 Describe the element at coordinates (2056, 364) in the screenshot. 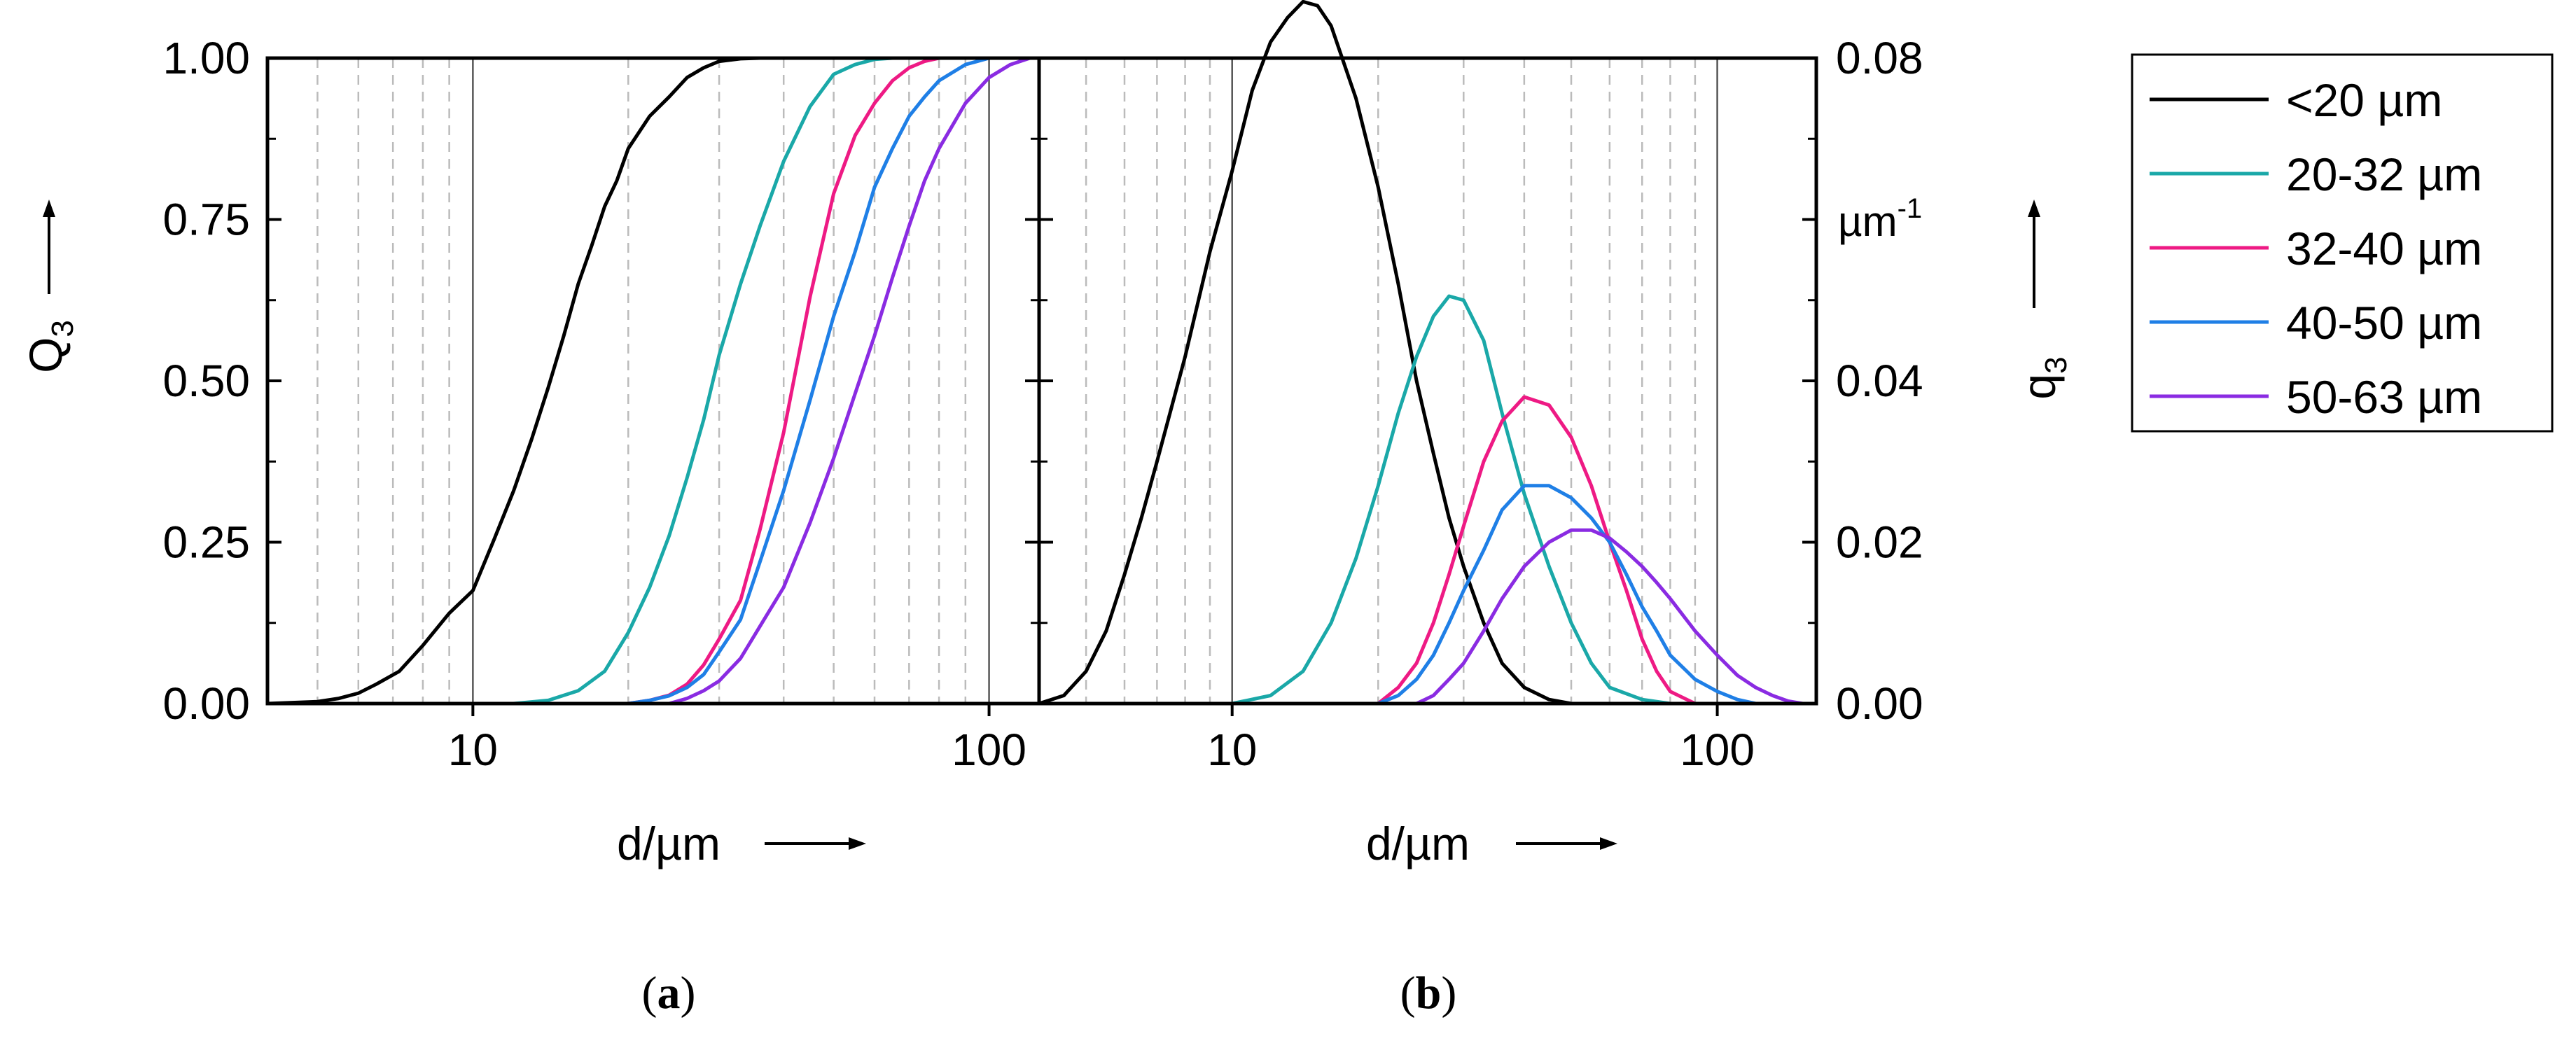

I see `panel-b-y-label-sub: 3` at that location.